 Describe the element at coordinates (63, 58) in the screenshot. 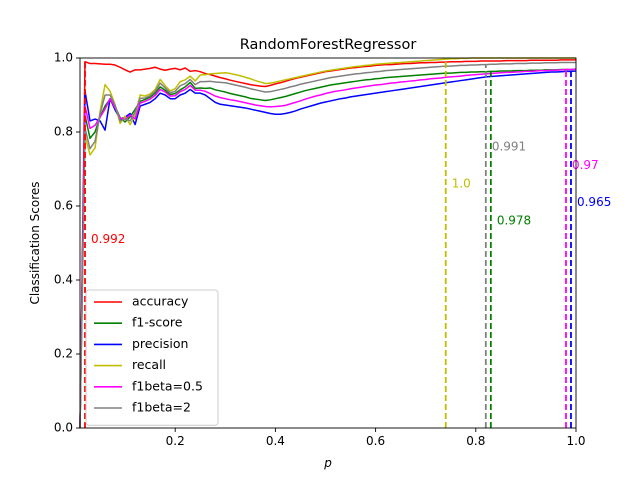

I see `y-tick-label-5: 1.0` at that location.